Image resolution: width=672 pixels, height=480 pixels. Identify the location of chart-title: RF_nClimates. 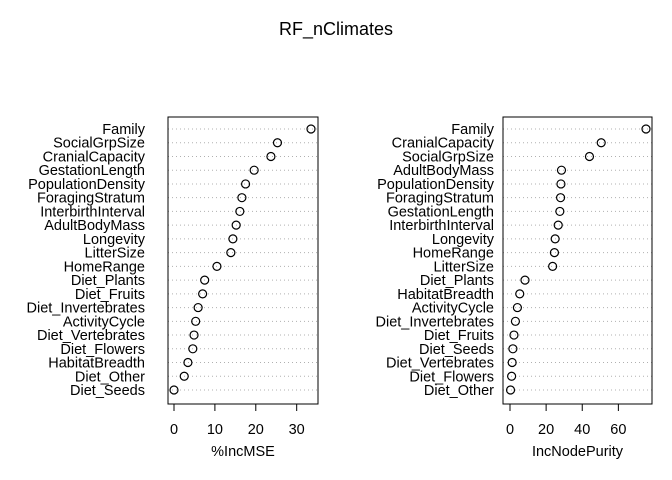
(336, 29).